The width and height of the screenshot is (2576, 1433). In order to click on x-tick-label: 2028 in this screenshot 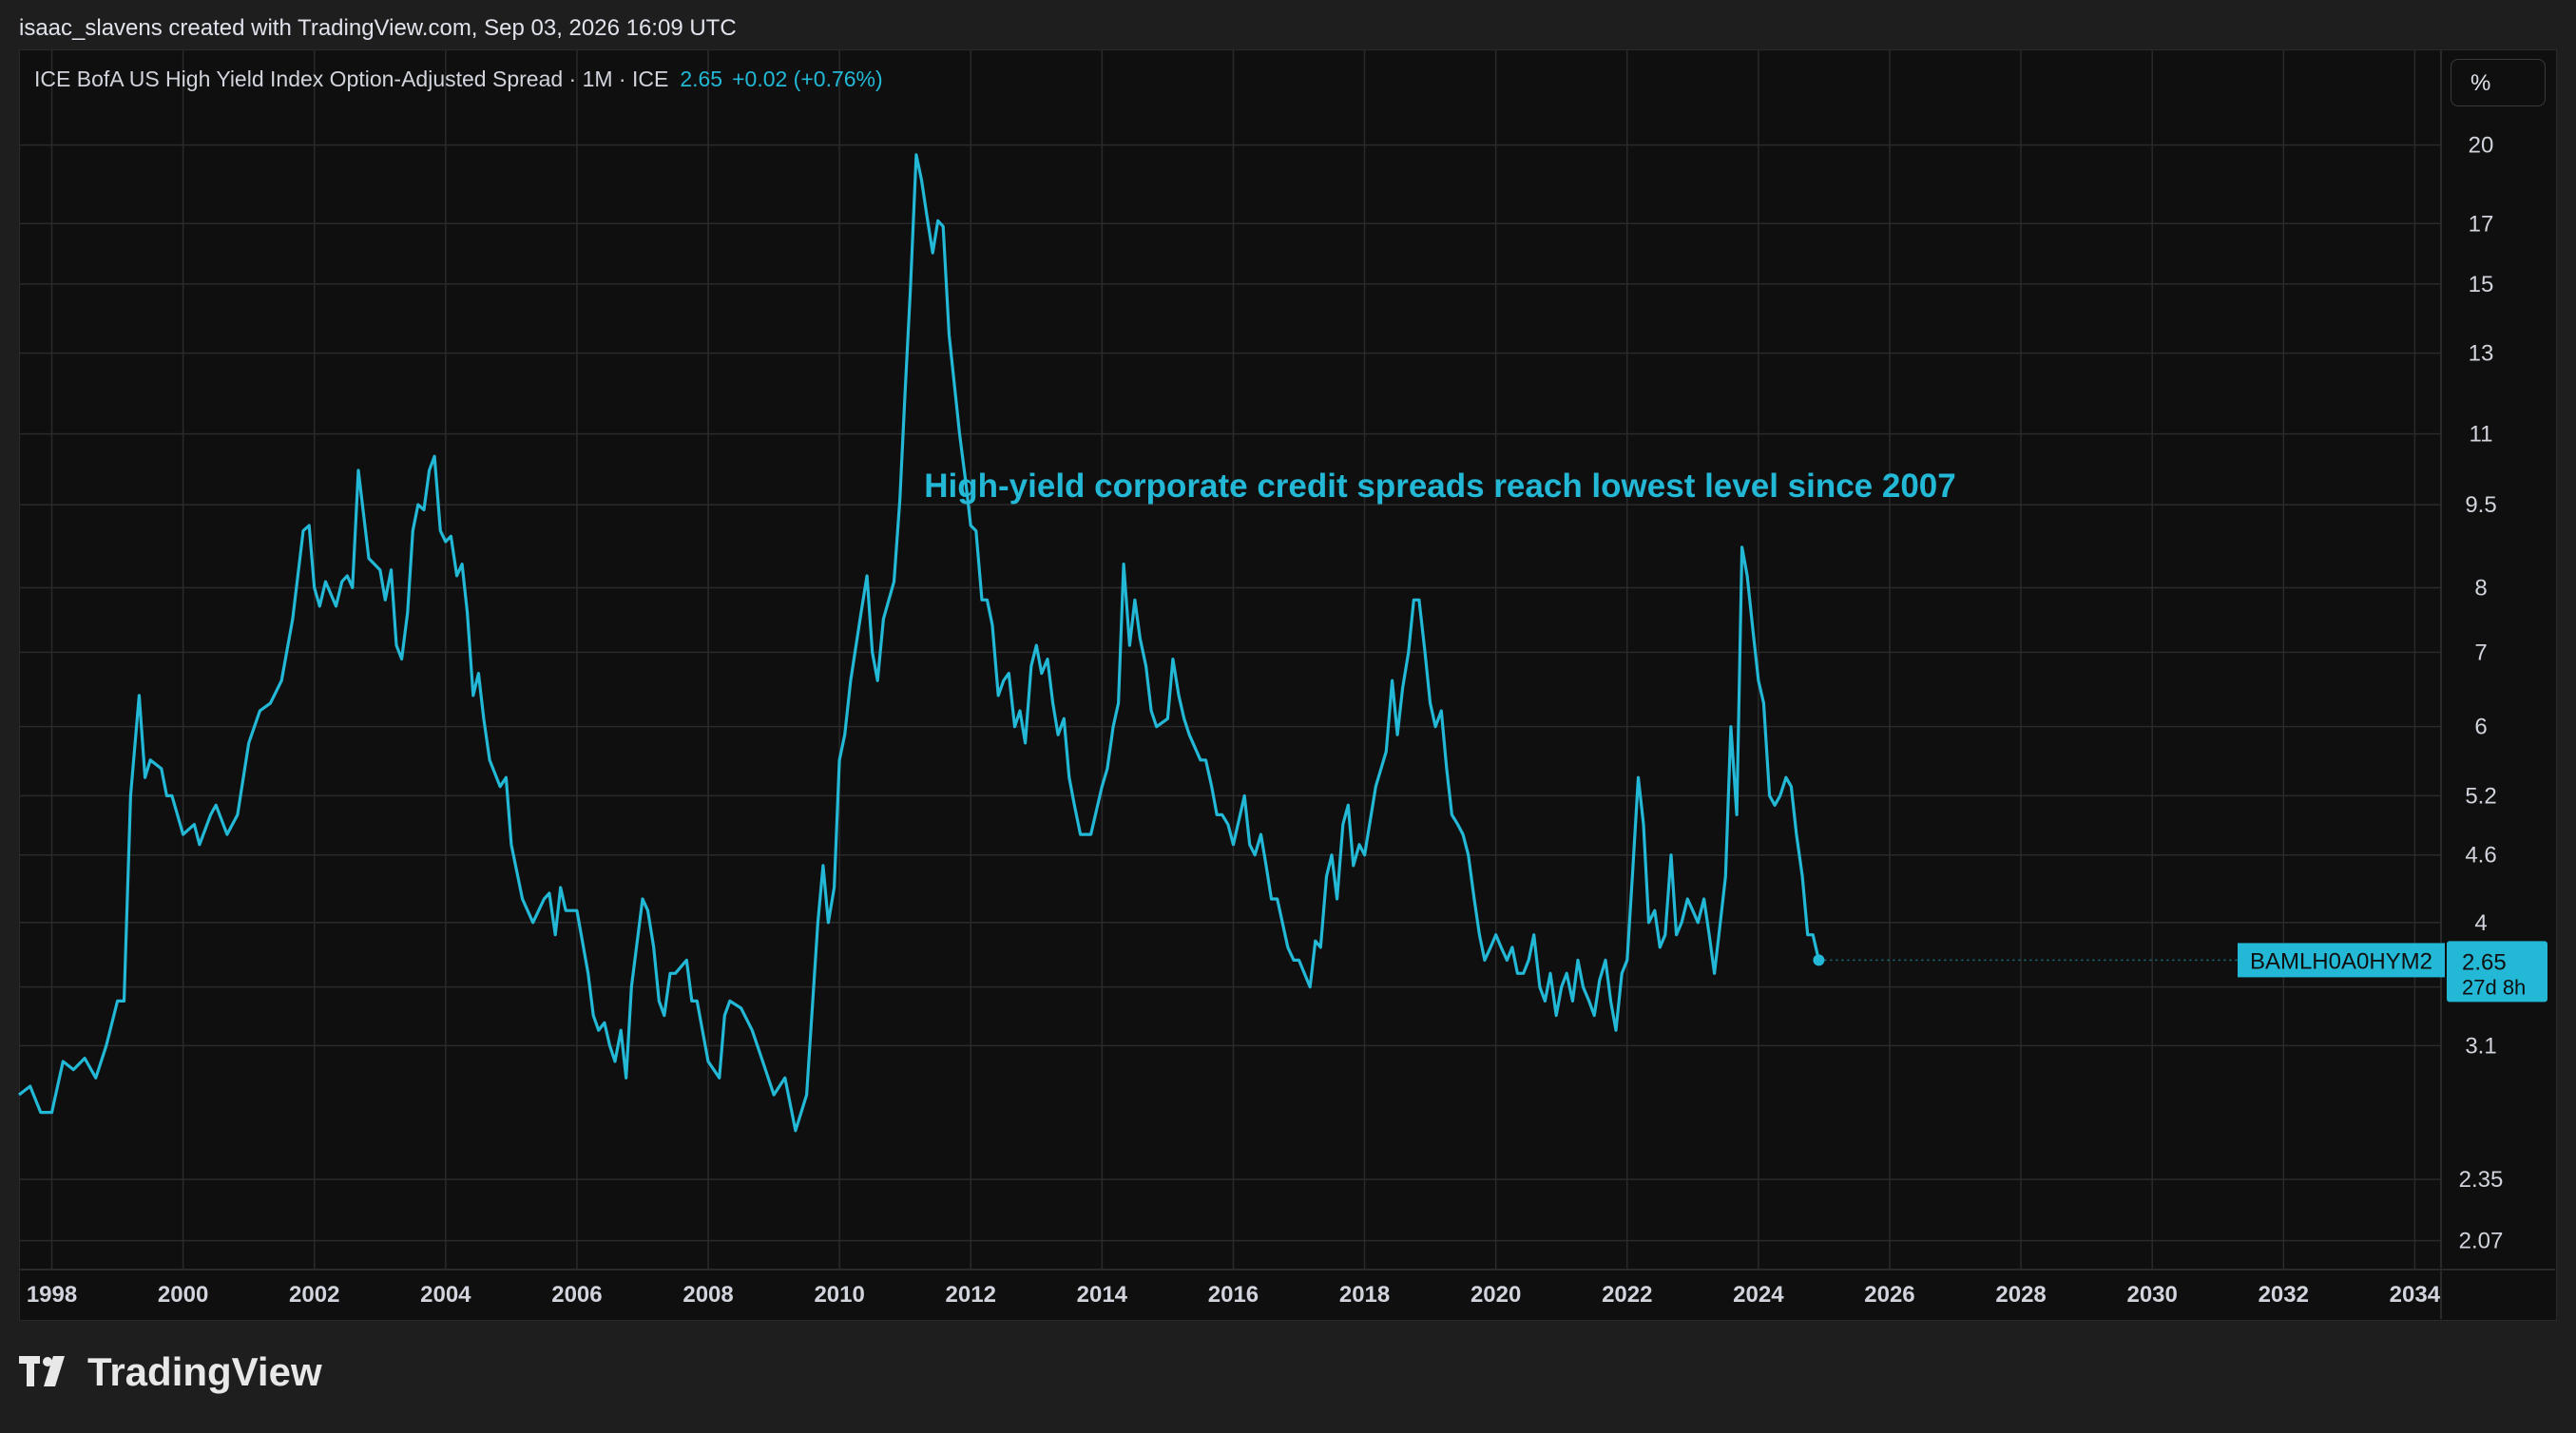, I will do `click(2021, 1295)`.